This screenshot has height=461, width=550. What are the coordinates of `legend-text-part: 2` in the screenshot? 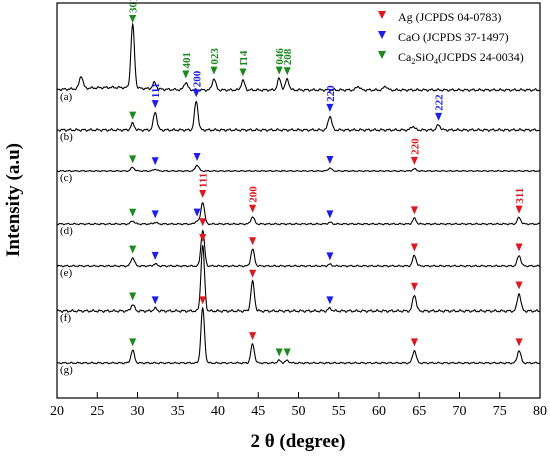 It's located at (413, 61).